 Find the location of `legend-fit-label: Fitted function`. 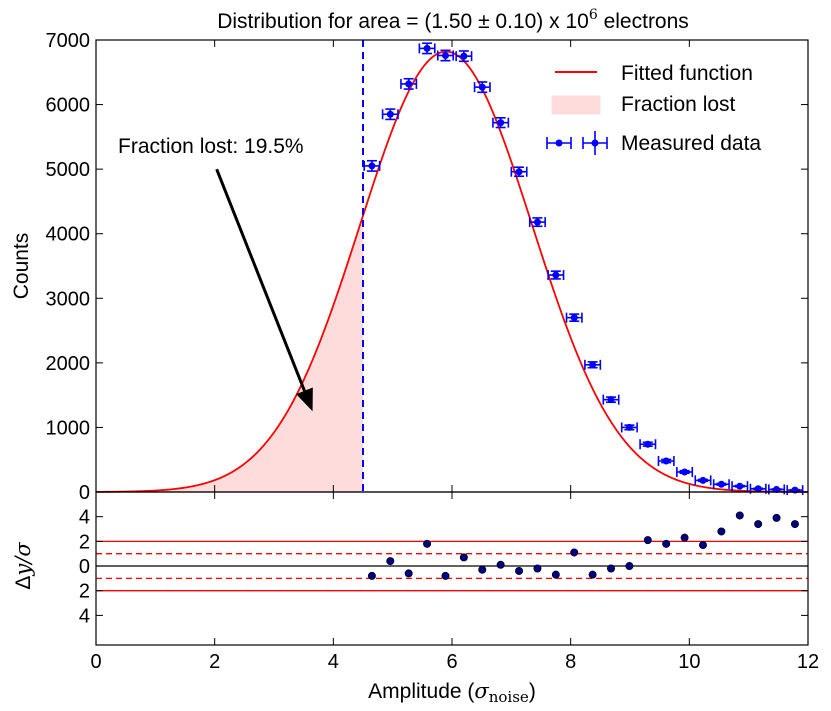

legend-fit-label: Fitted function is located at coordinates (687, 73).